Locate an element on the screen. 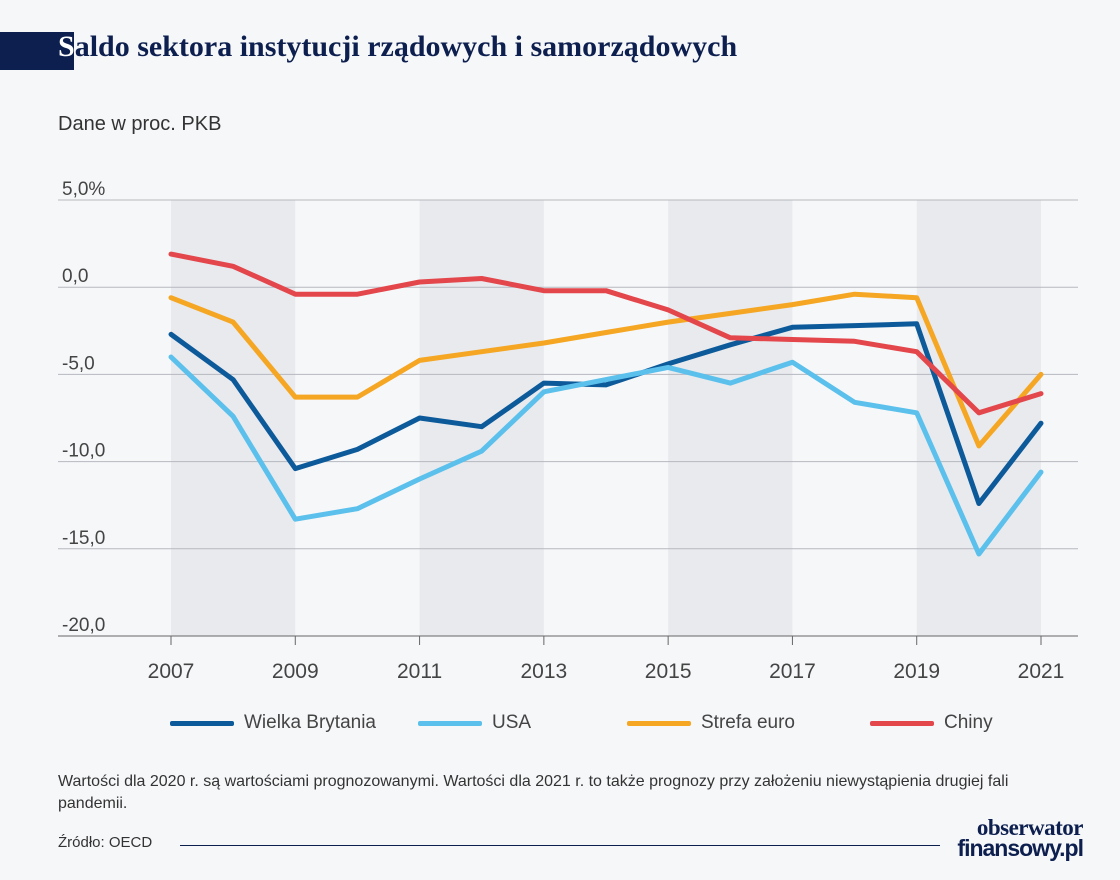  chart-subtitle: Dane w proc. PKB is located at coordinates (140, 124).